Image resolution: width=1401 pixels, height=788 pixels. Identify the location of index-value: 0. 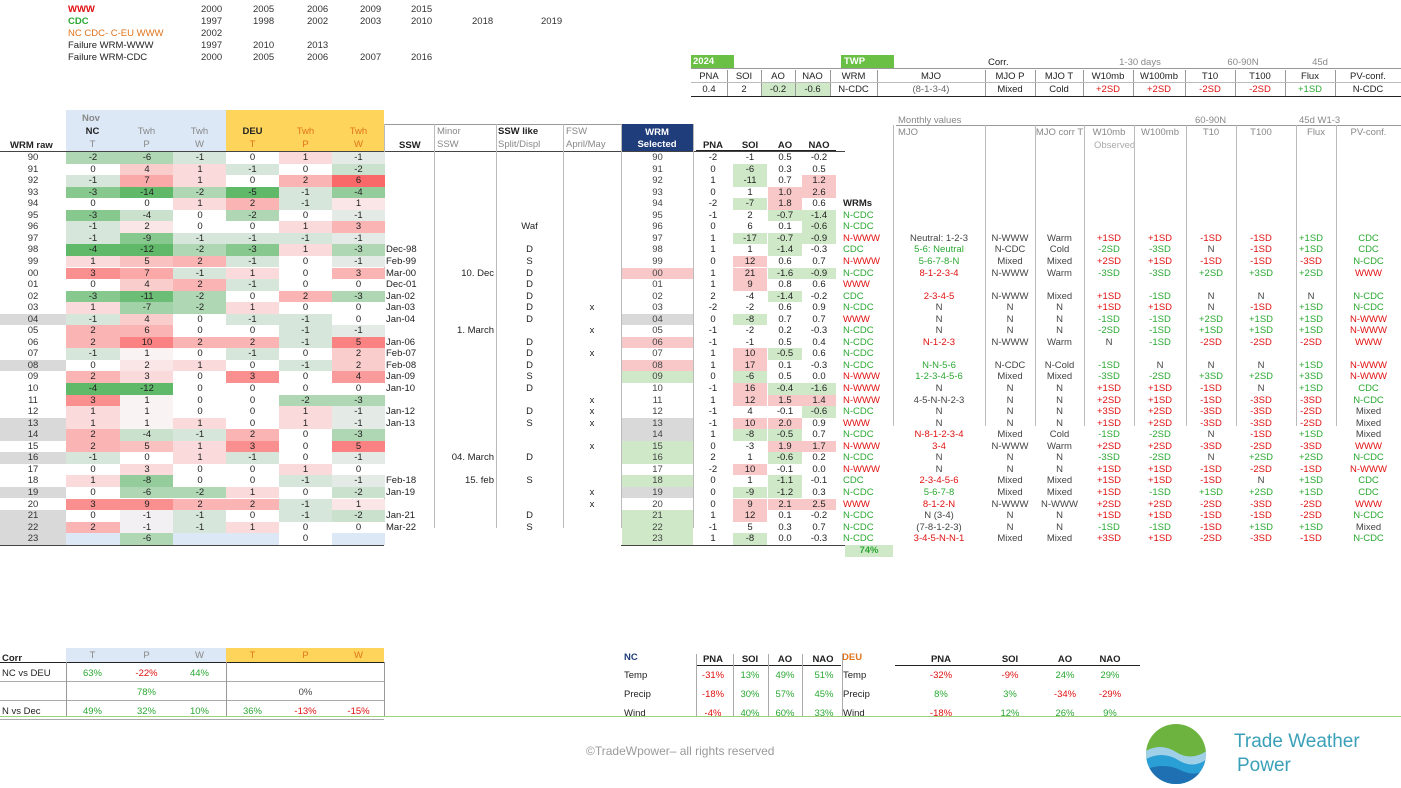
(713, 319).